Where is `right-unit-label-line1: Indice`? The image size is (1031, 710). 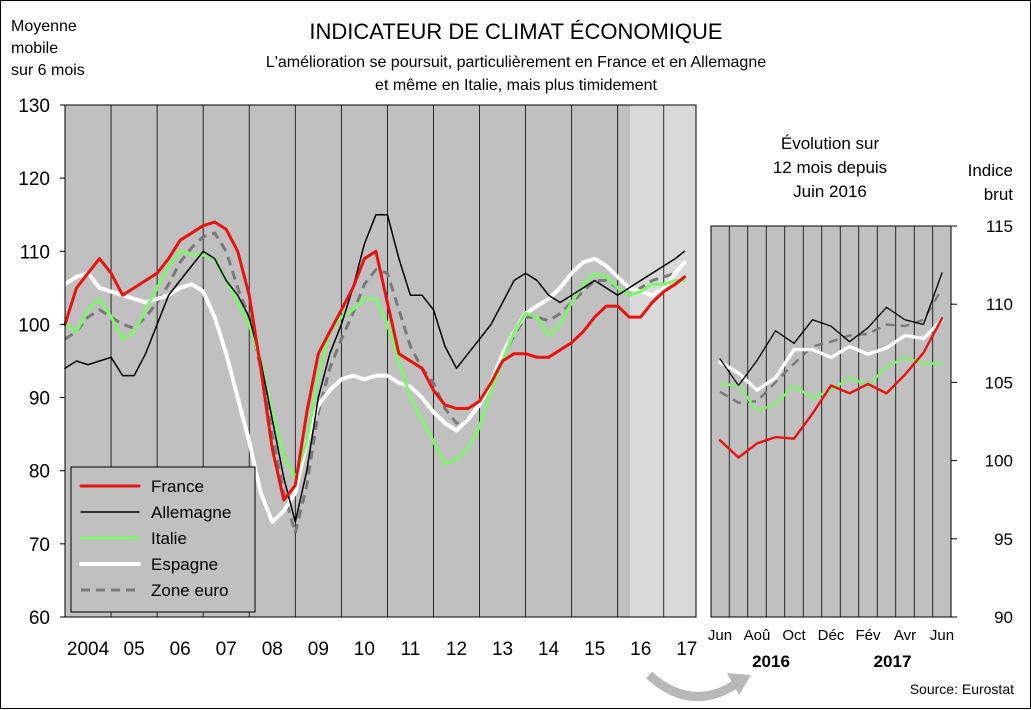
right-unit-label-line1: Indice is located at coordinates (990, 170).